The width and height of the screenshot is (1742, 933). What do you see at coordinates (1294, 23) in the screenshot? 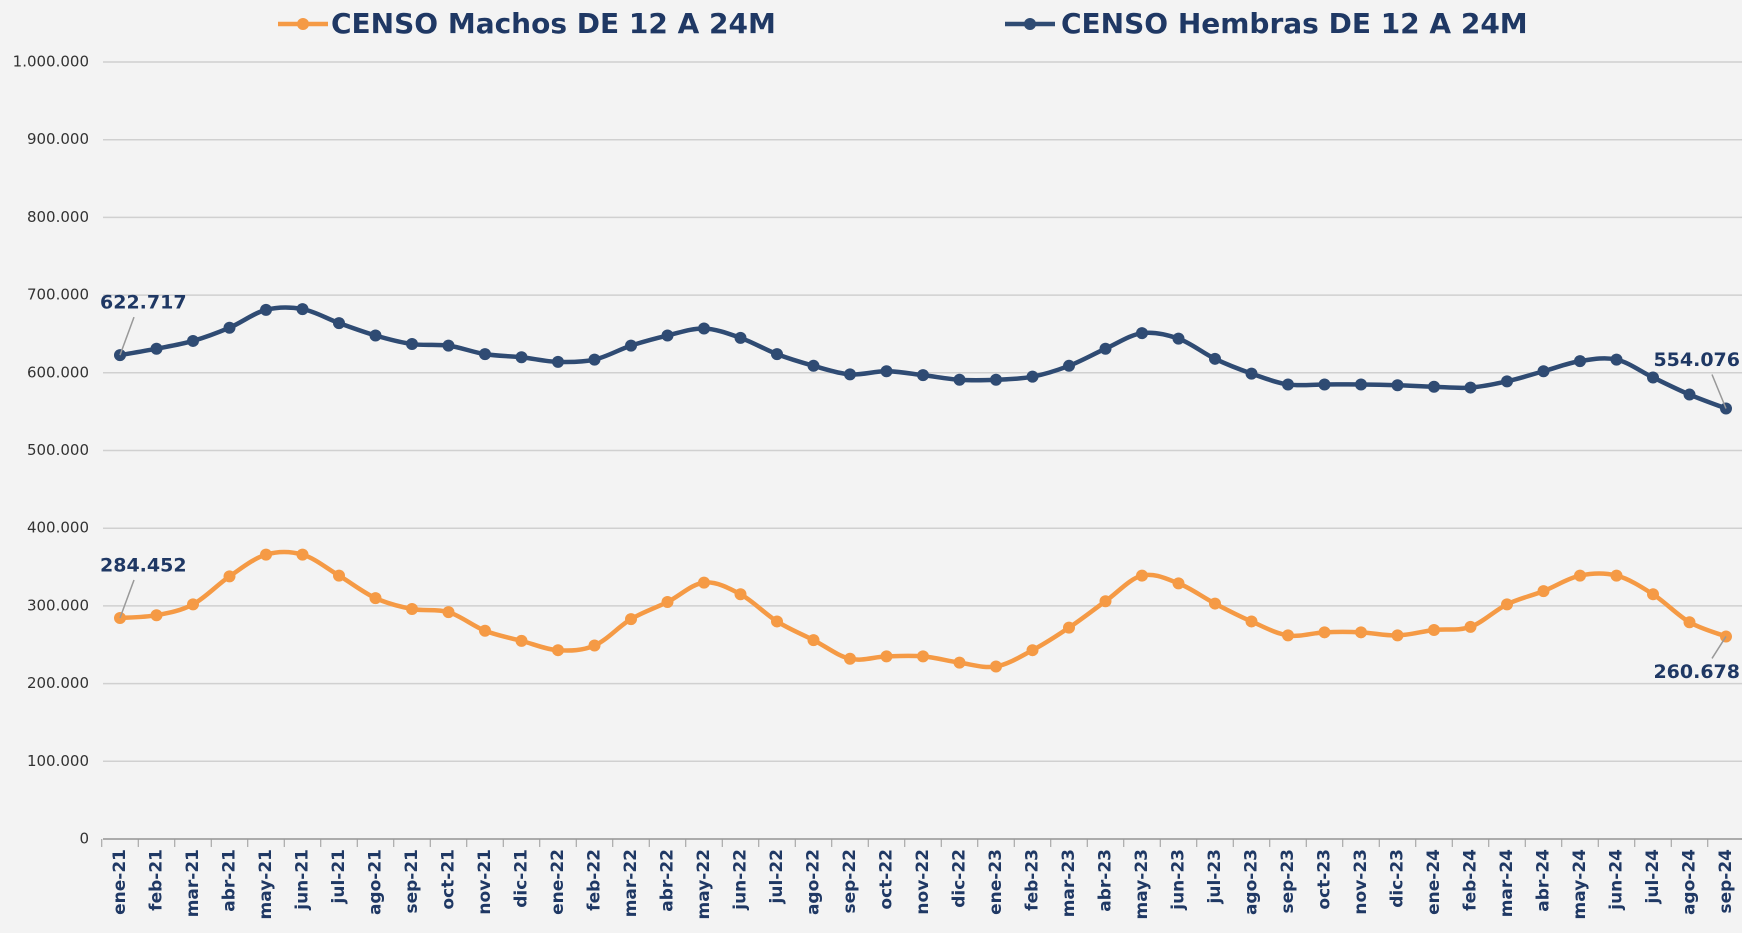
I see `legend-label: CENSO Hembras DE 12 A 24M` at bounding box center [1294, 23].